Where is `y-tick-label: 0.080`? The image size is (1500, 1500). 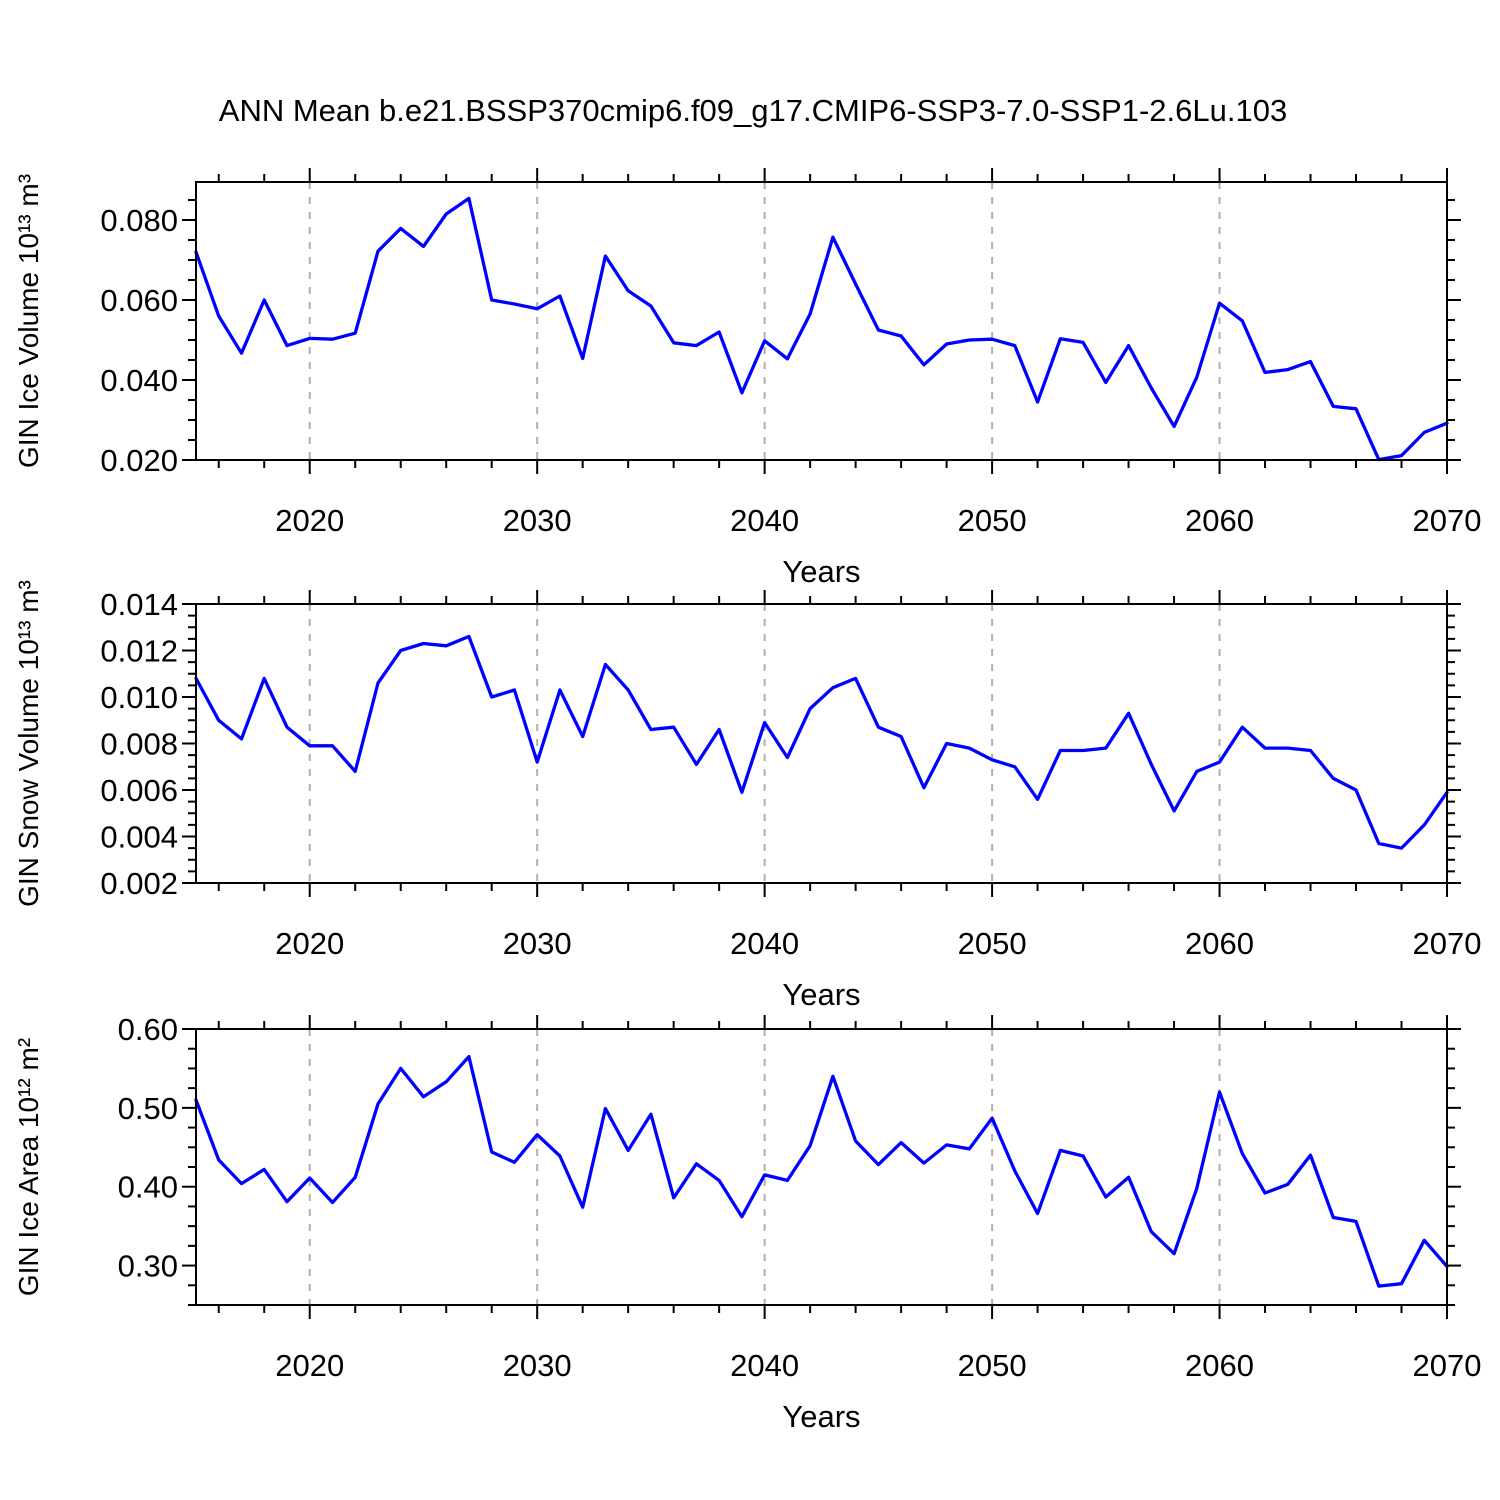 y-tick-label: 0.080 is located at coordinates (139, 220).